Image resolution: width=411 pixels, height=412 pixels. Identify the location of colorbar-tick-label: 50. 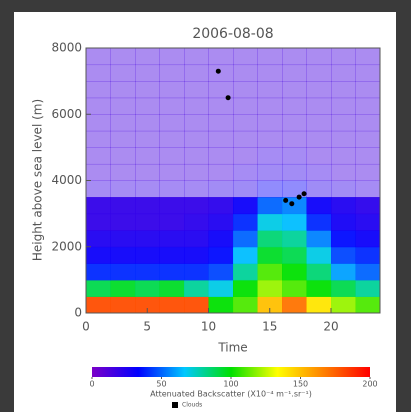
(161, 384).